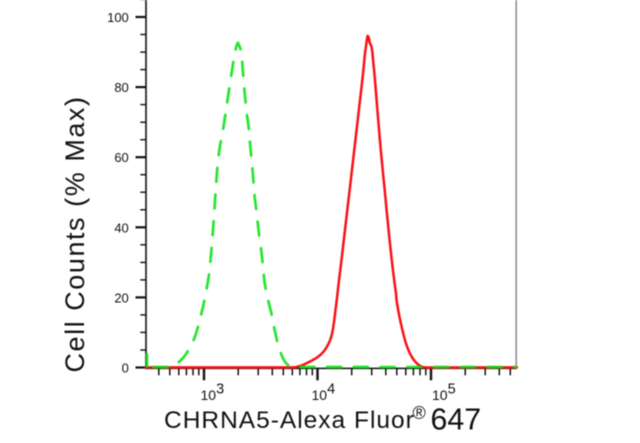  Describe the element at coordinates (125, 368) in the screenshot. I see `svg-text: 0` at that location.